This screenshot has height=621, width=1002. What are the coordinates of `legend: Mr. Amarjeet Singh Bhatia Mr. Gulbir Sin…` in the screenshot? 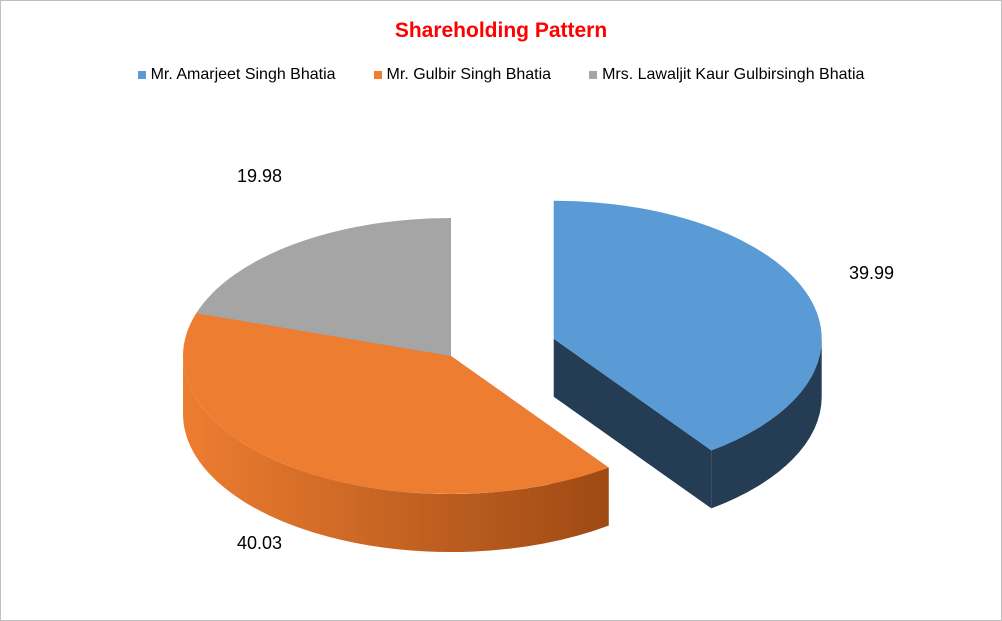 It's located at (501, 75).